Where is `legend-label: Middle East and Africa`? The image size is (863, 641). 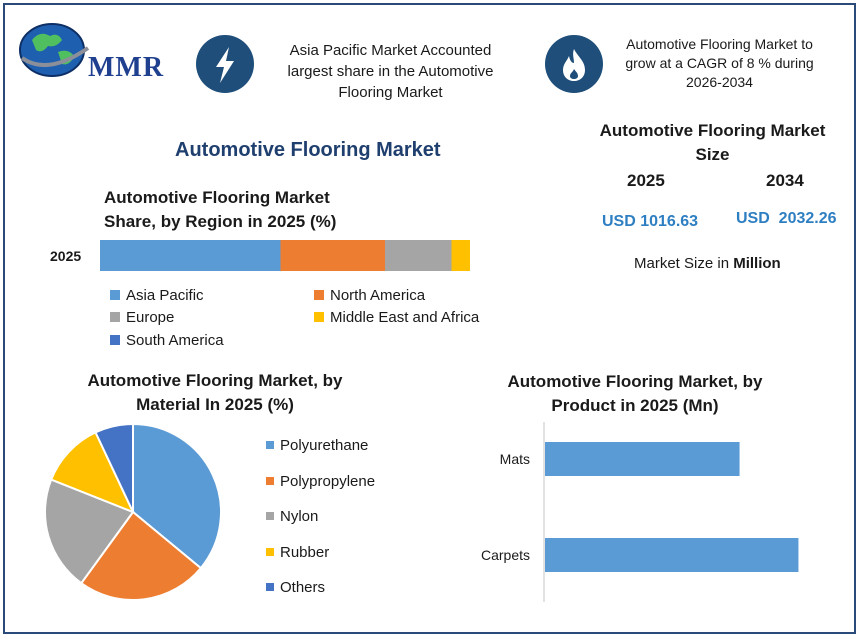 legend-label: Middle East and Africa is located at coordinates (405, 317).